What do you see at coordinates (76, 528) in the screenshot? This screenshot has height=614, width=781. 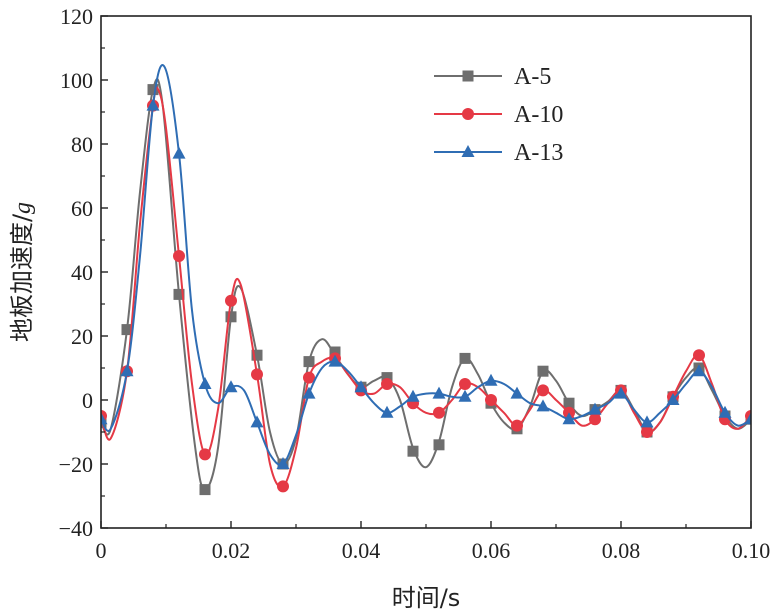 I see `y-tick-label: −40` at bounding box center [76, 528].